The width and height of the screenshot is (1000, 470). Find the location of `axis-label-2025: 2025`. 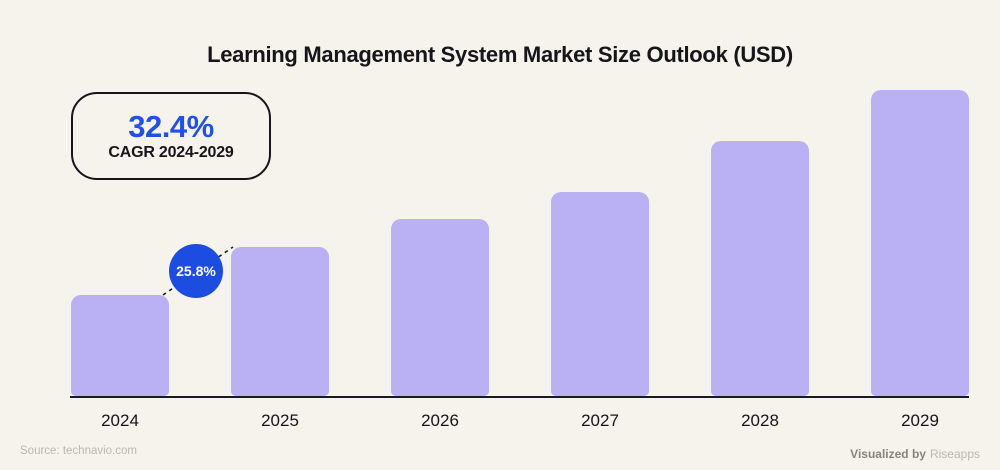

axis-label-2025: 2025 is located at coordinates (280, 420).